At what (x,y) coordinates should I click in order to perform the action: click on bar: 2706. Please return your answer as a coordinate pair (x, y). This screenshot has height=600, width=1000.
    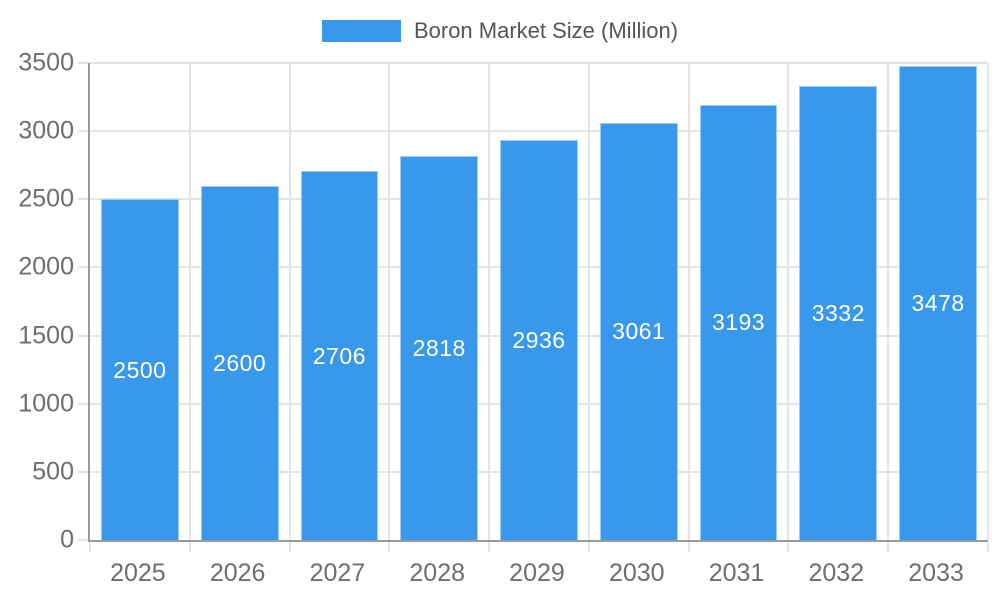
    Looking at the image, I should click on (339, 355).